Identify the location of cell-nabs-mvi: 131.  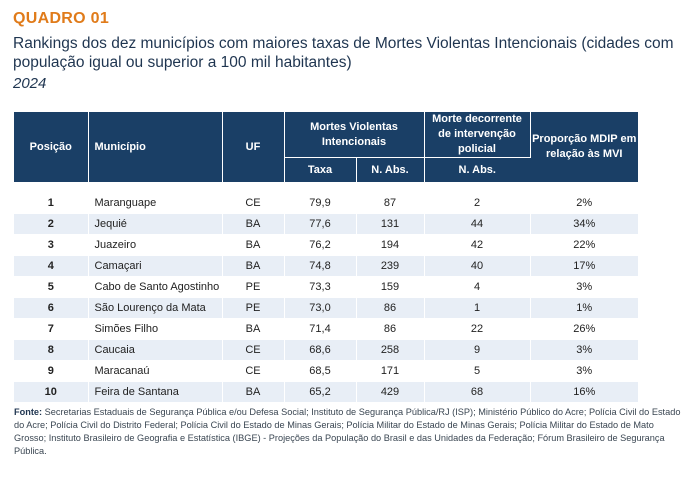
(390, 224).